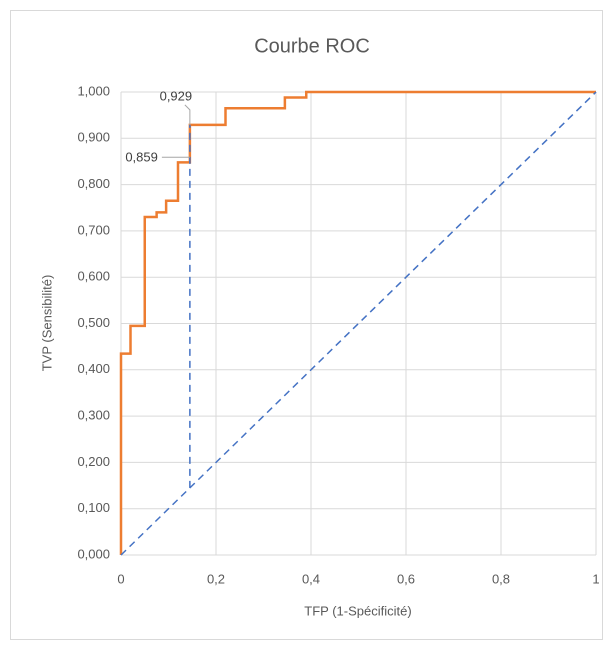 This screenshot has width=611, height=653. I want to click on annotation-label: 0,929, so click(176, 95).